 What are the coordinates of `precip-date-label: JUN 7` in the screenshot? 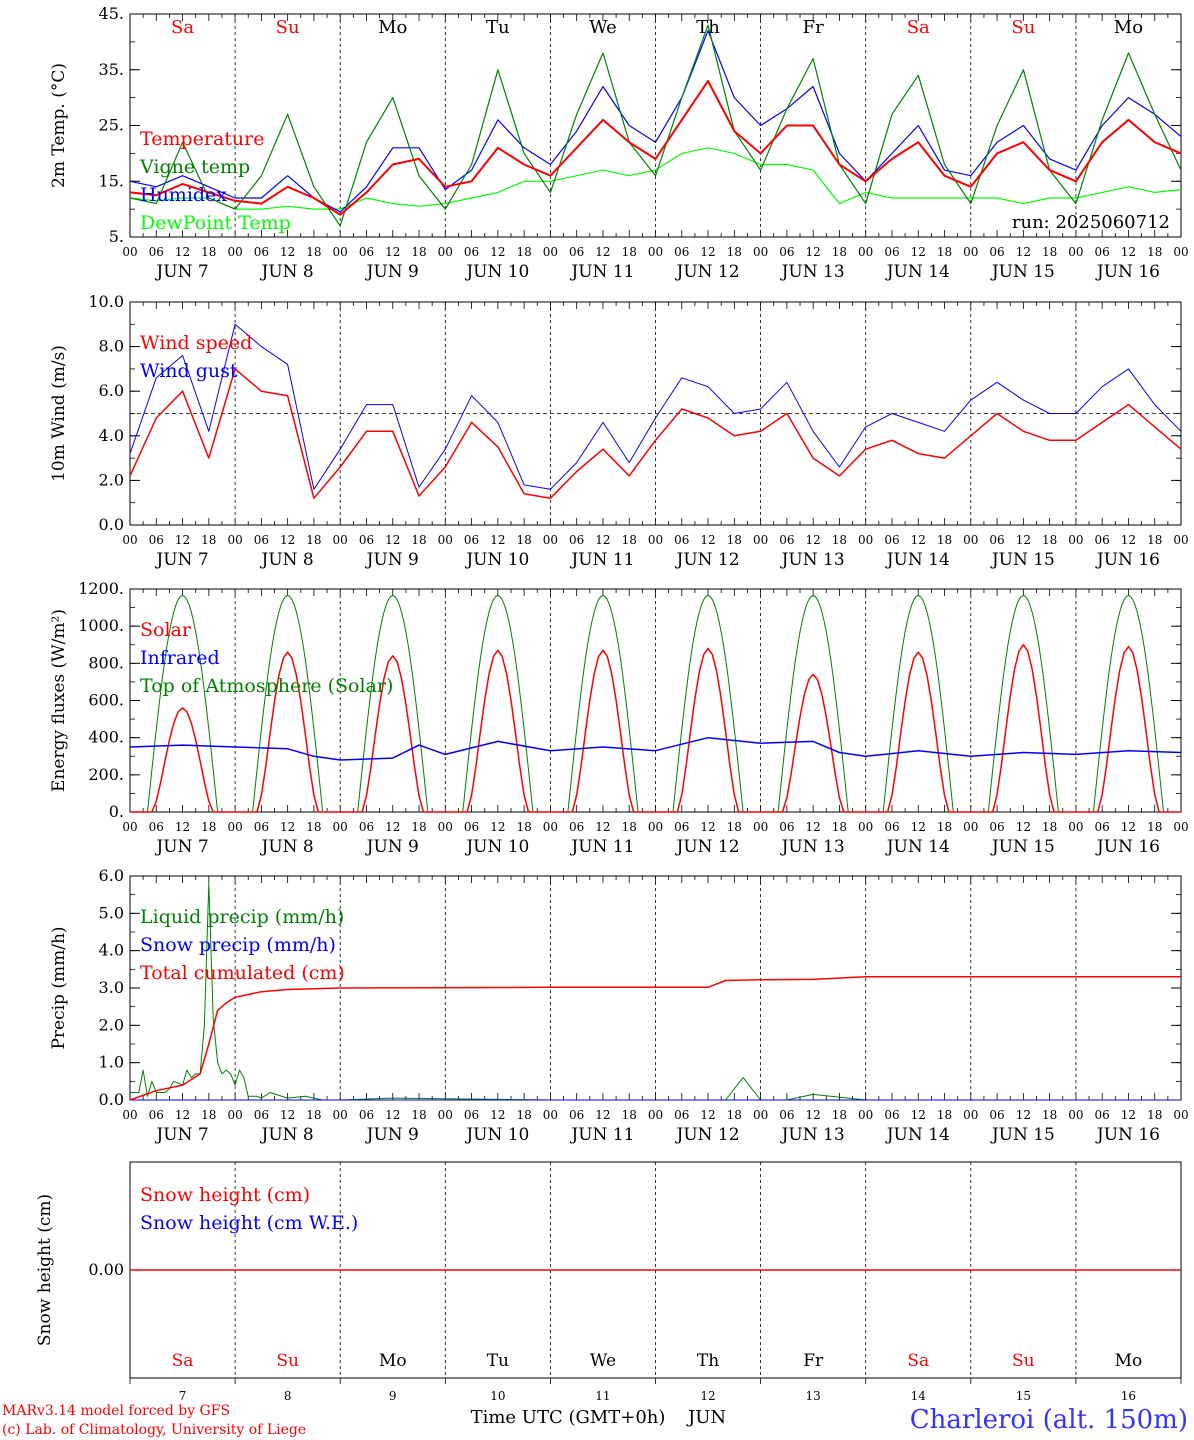 It's located at (181, 1135).